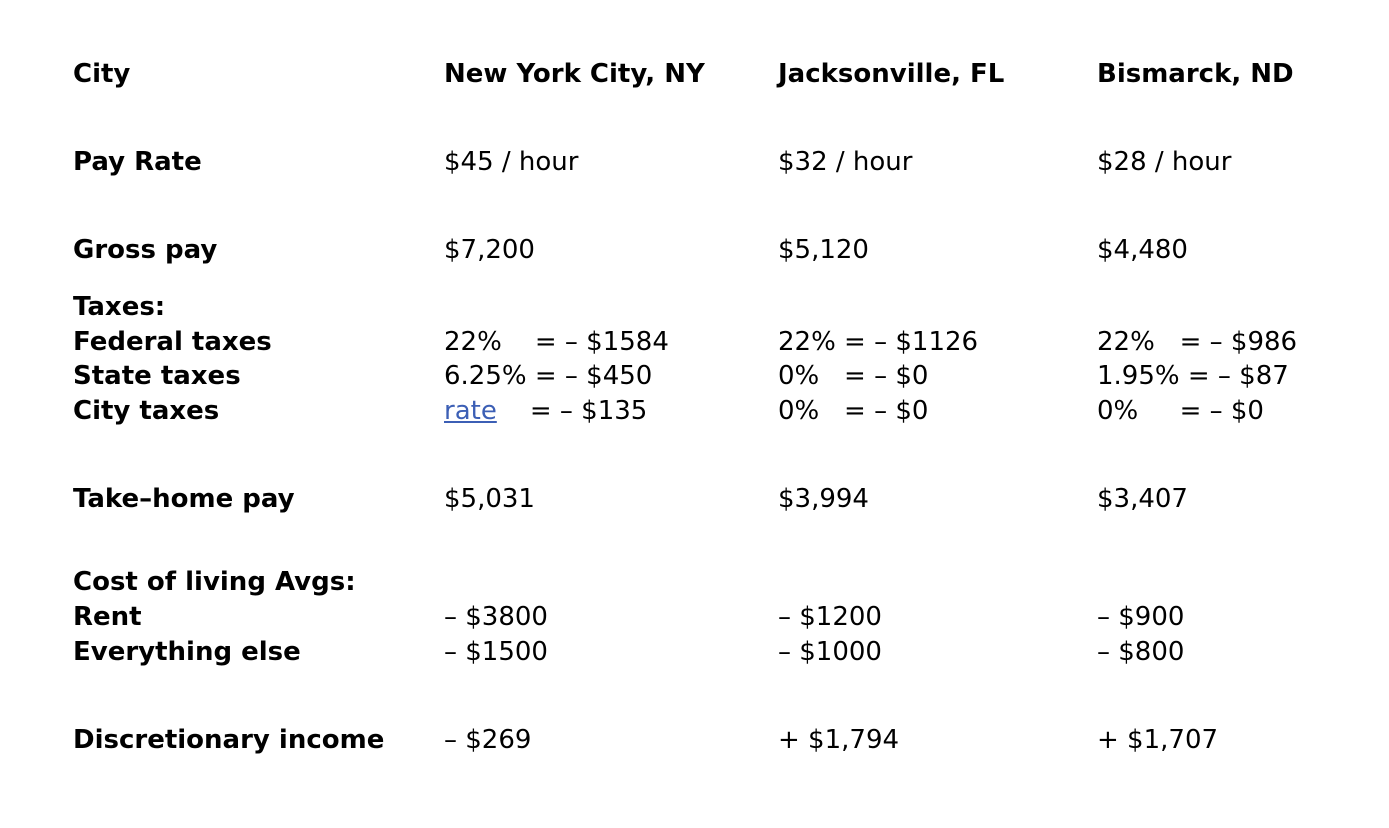  I want to click on city-taxes-jacksonville: 0% = – $0, so click(853, 411).